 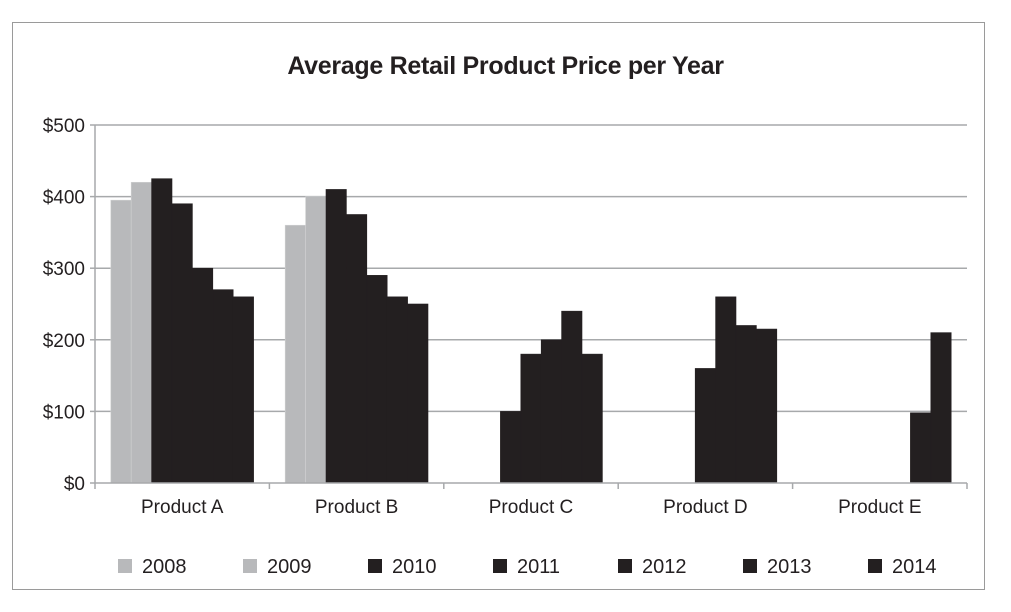 What do you see at coordinates (551, 411) in the screenshot?
I see `bar-2012-product-c` at bounding box center [551, 411].